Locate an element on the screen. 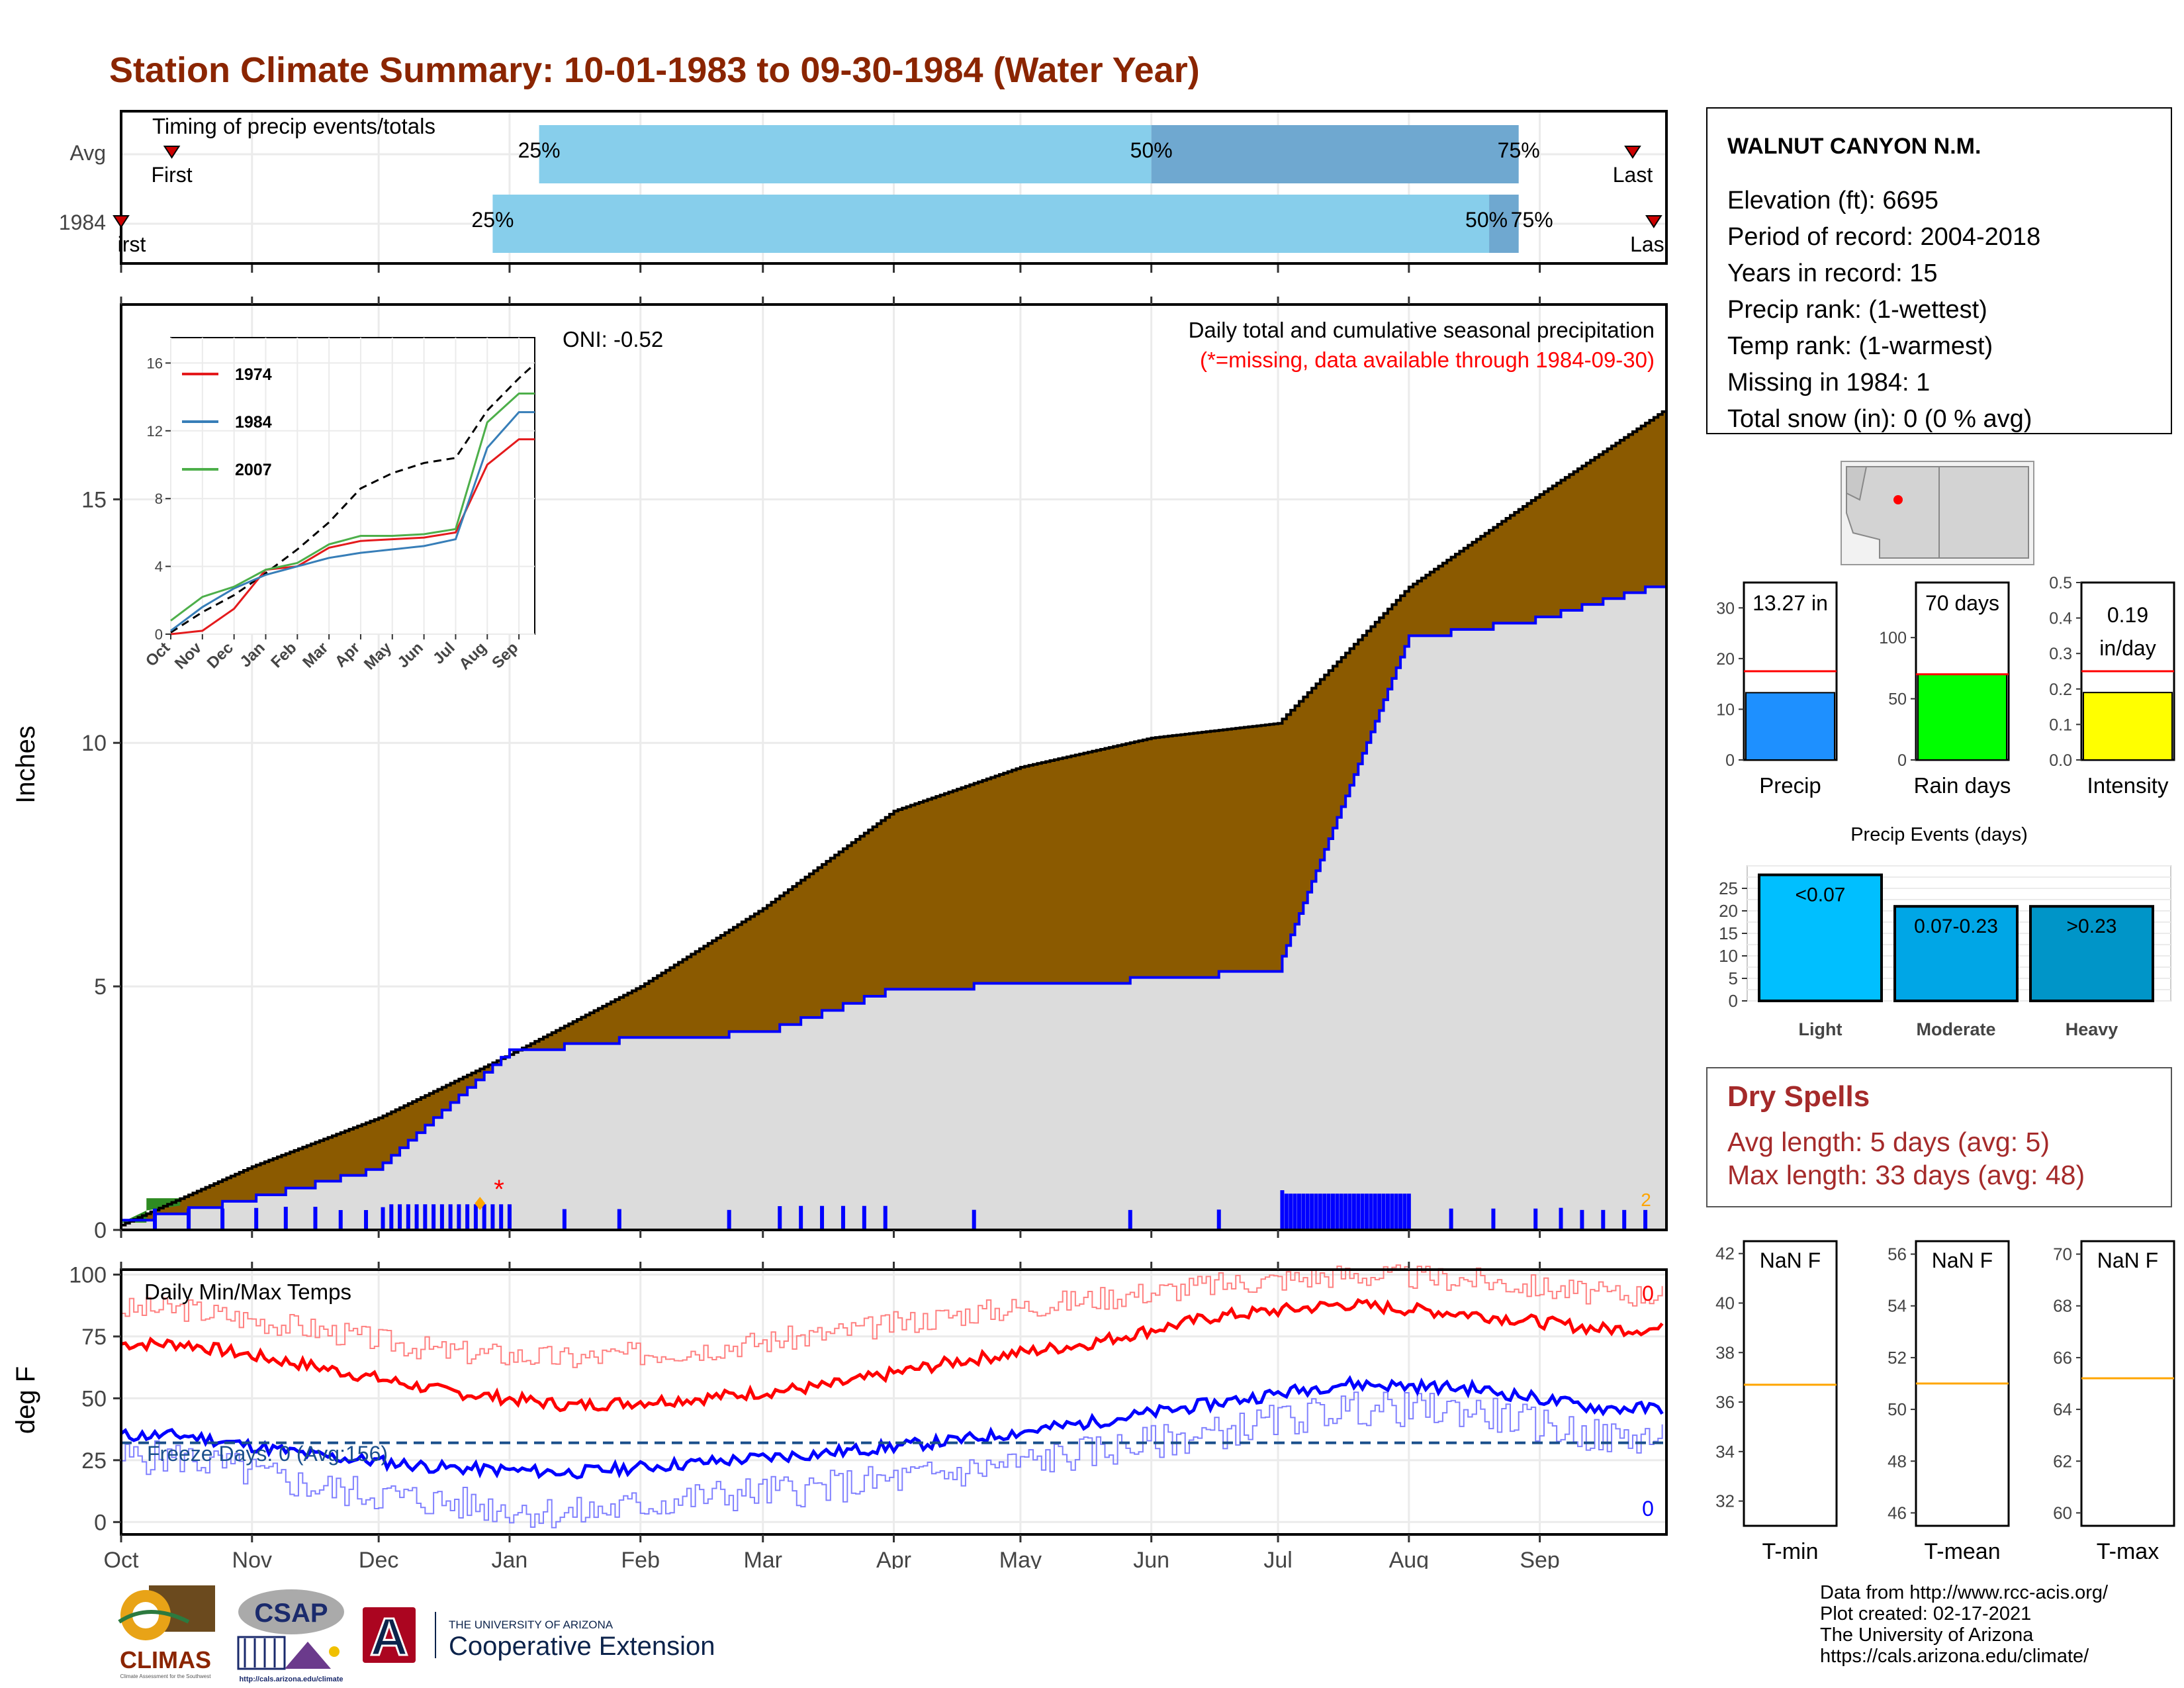 This screenshot has width=2184, height=1688. month-label-aug: Aug is located at coordinates (1410, 1558).